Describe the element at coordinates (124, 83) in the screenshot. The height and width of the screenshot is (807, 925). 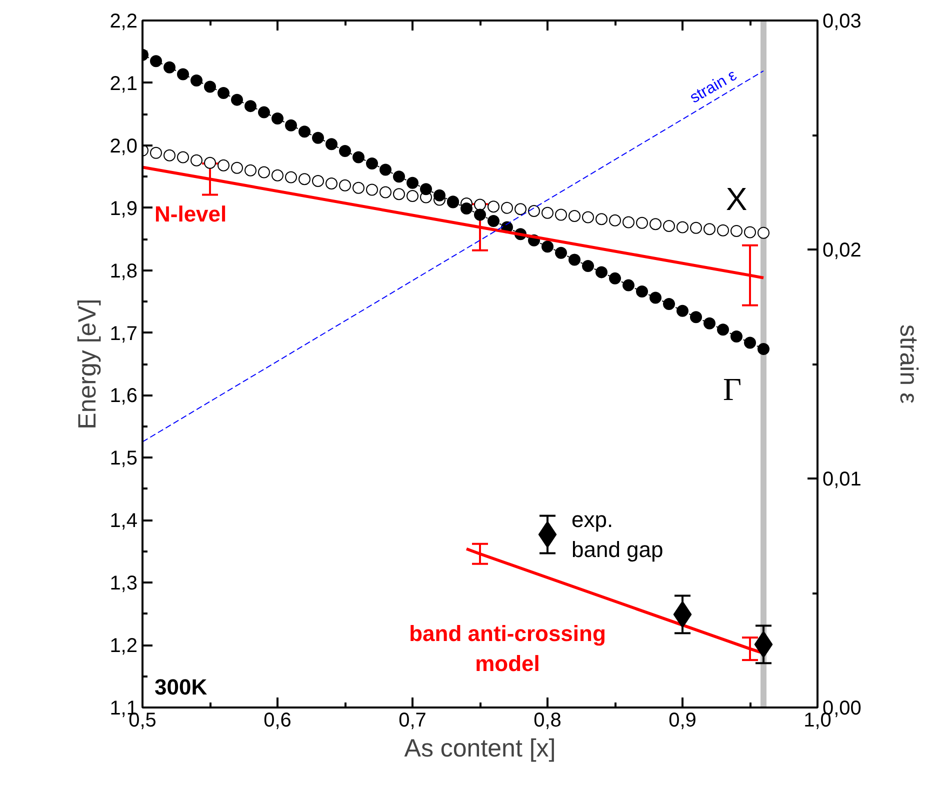
I see `y-tick-label: 2,1` at that location.